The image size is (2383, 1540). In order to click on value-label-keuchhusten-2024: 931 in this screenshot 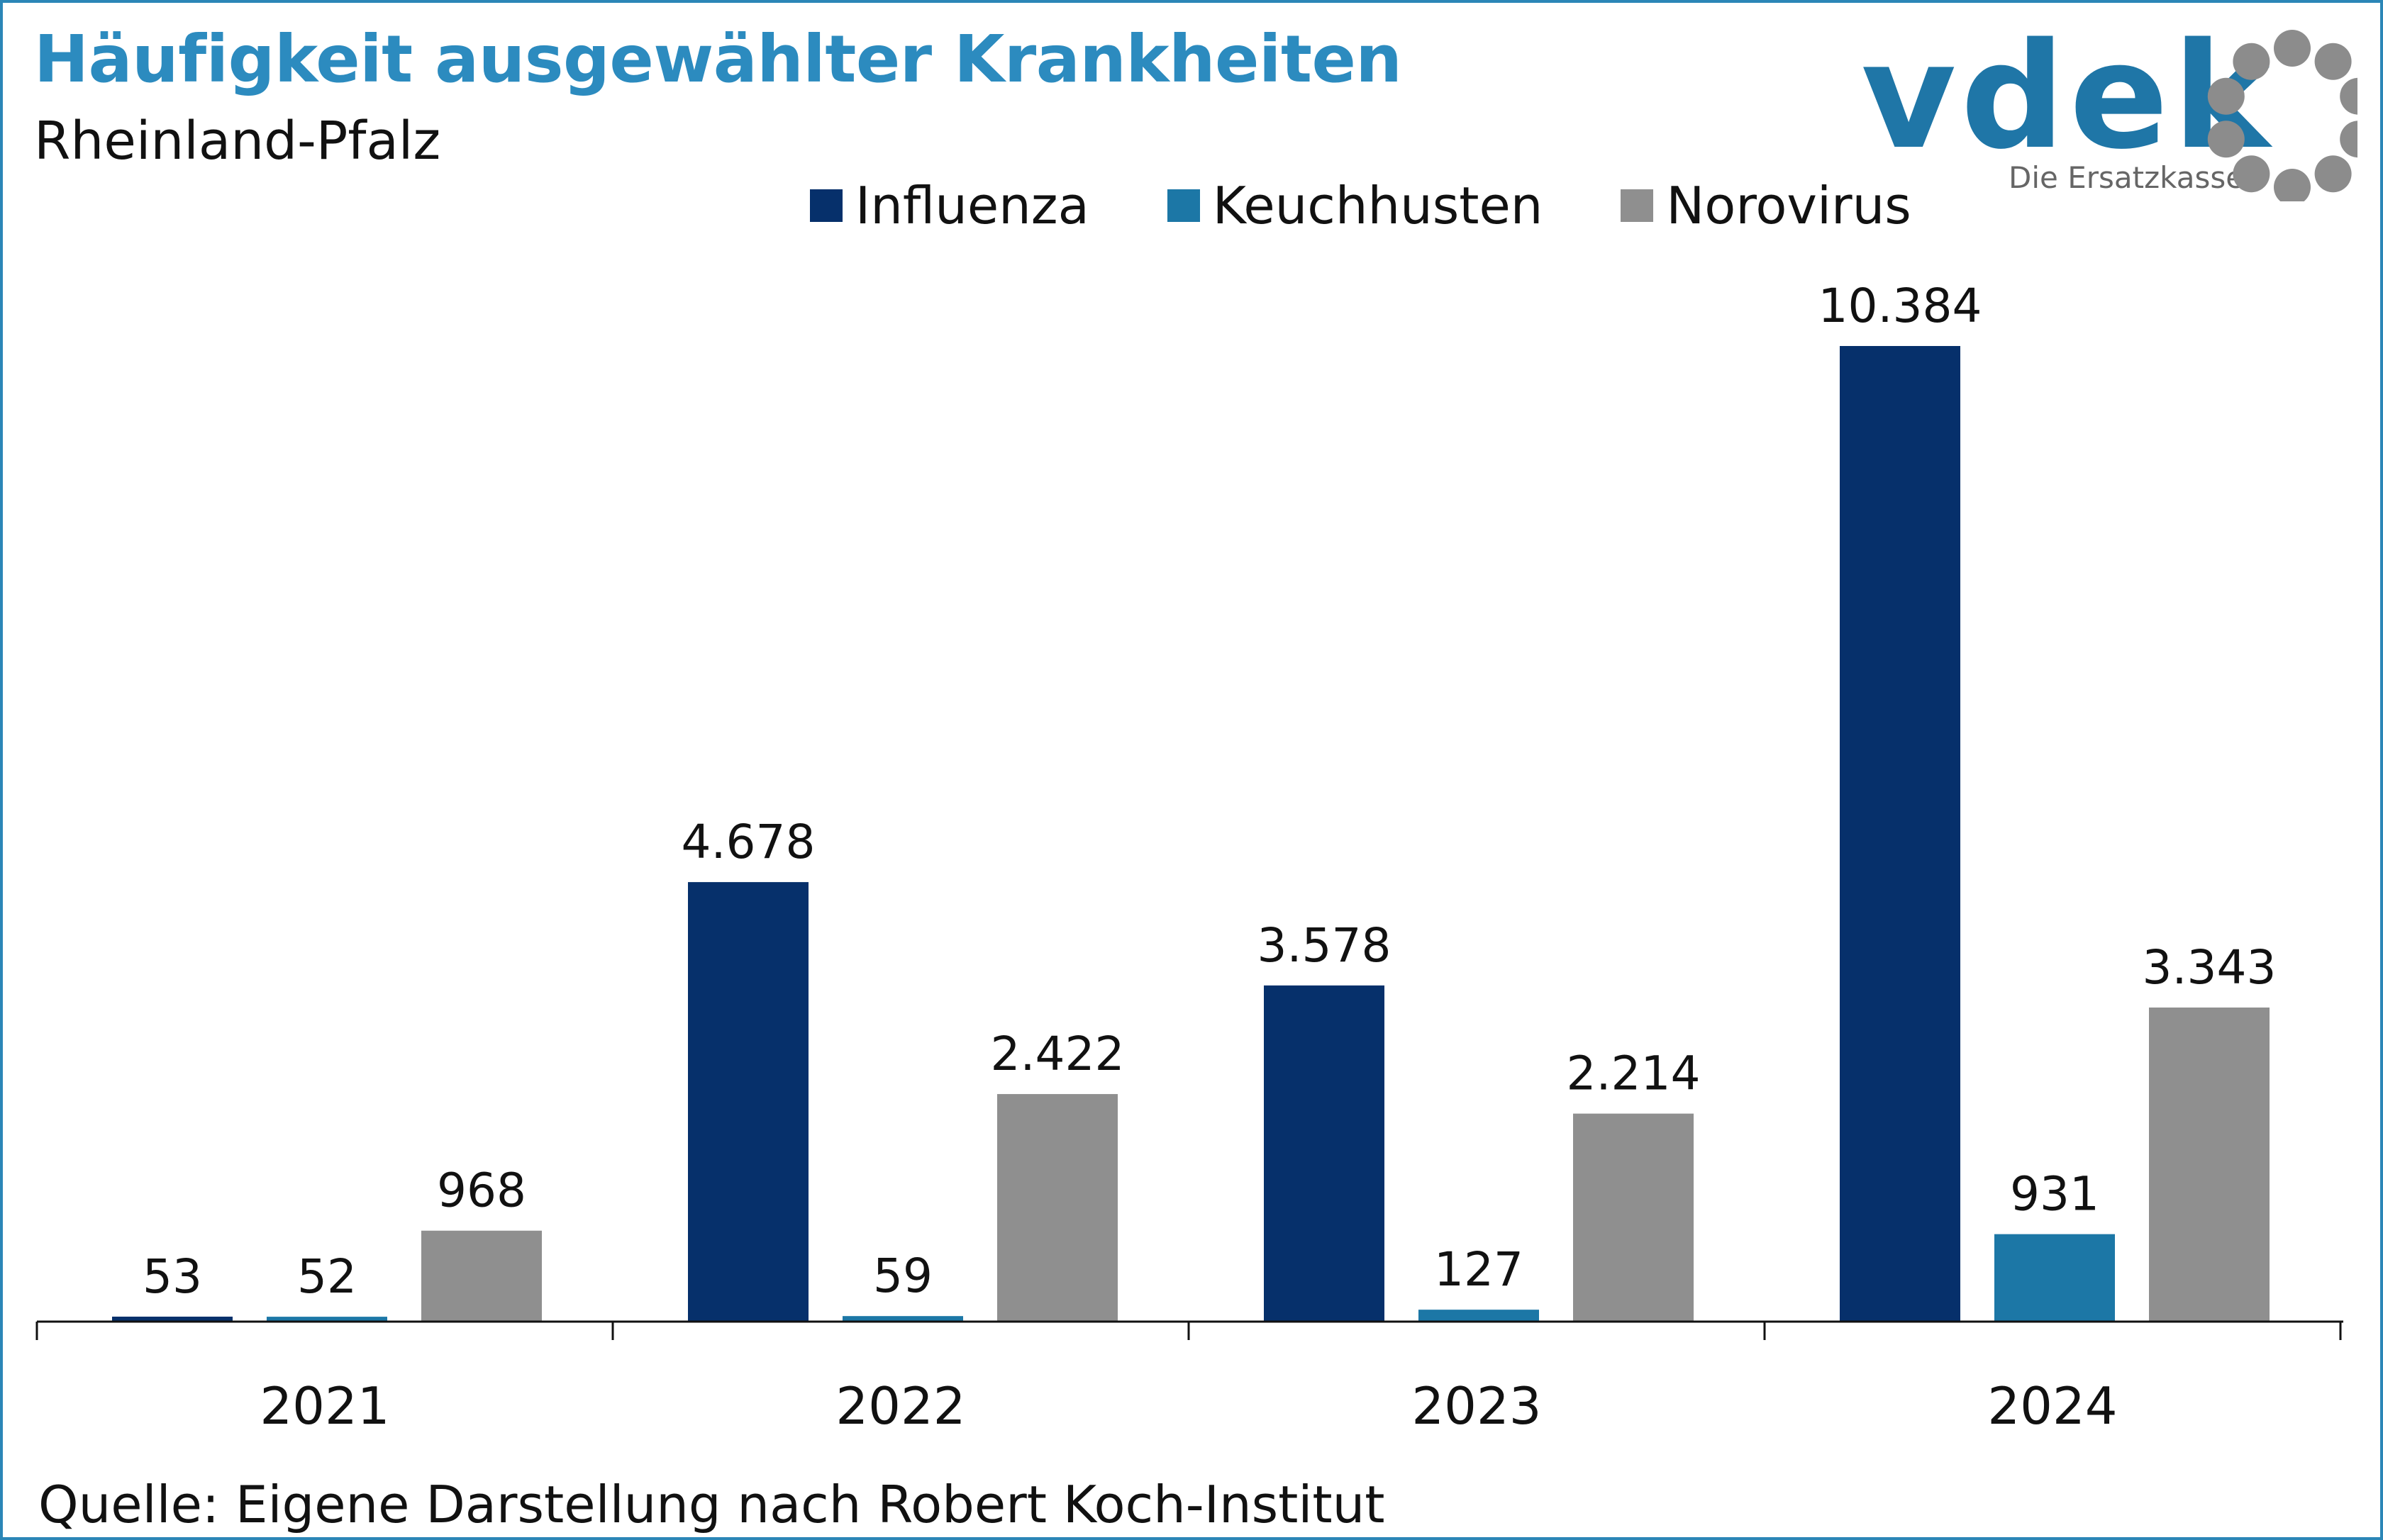, I will do `click(2054, 1194)`.